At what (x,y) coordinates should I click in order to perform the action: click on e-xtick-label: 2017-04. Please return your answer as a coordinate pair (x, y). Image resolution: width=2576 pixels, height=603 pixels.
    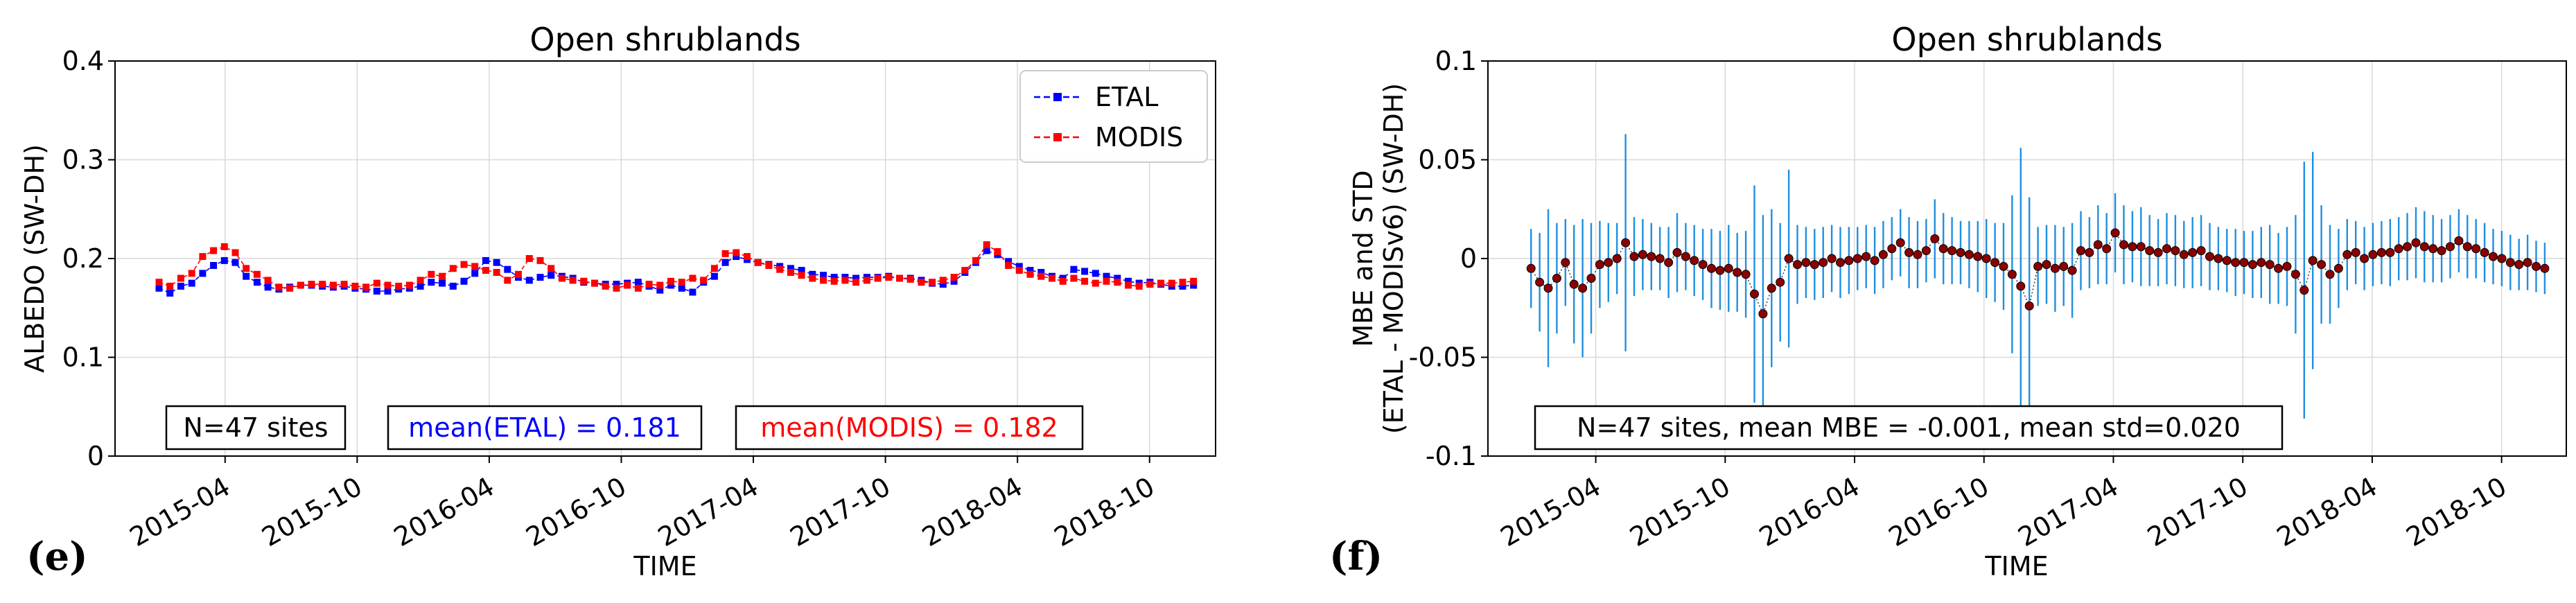
    Looking at the image, I should click on (708, 512).